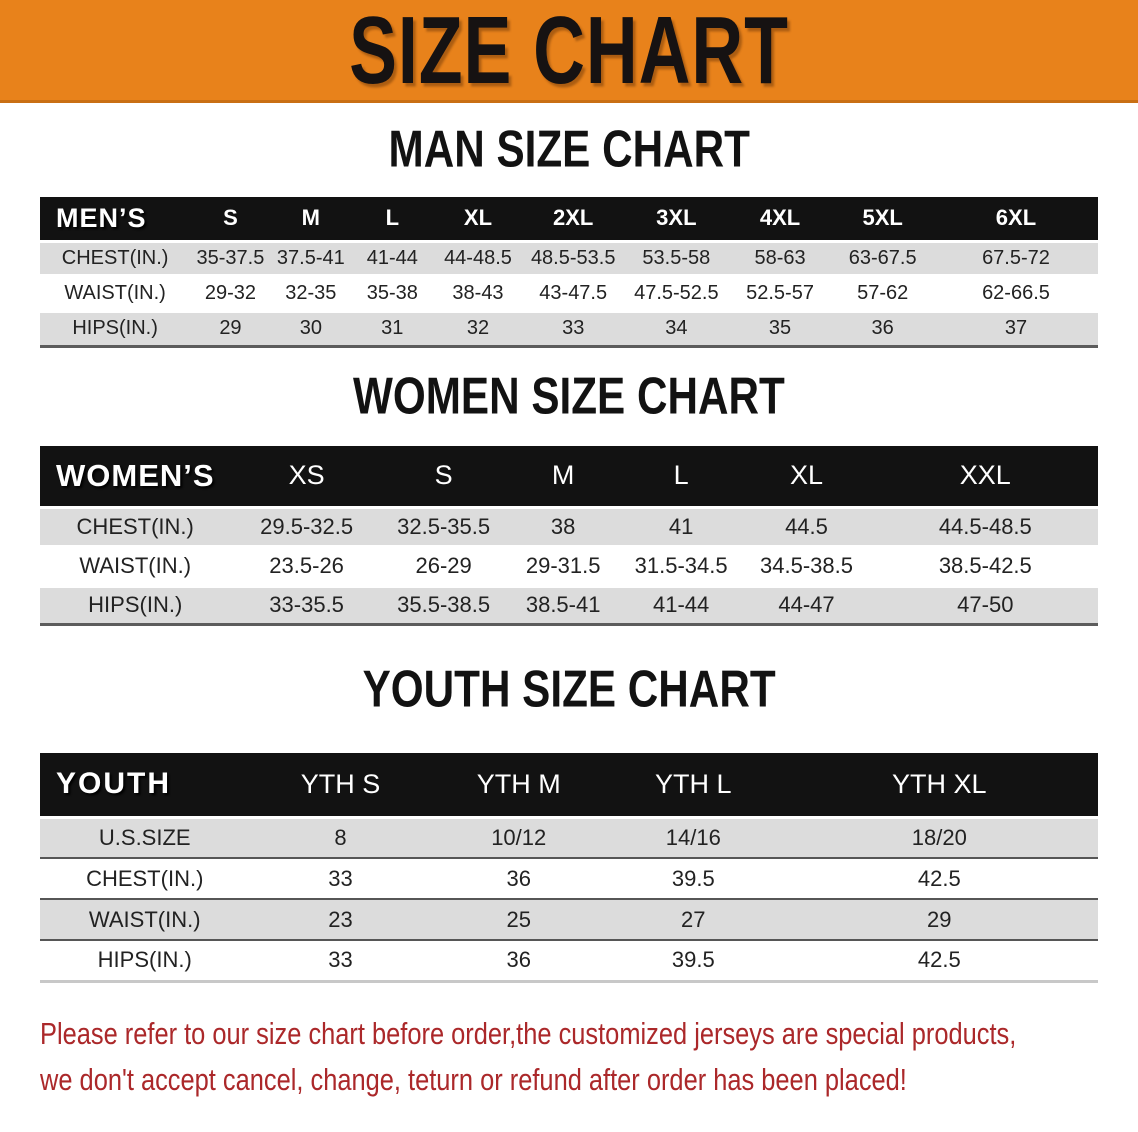 This screenshot has height=1132, width=1138. Describe the element at coordinates (310, 328) in the screenshot. I see `size-cell: 30` at that location.